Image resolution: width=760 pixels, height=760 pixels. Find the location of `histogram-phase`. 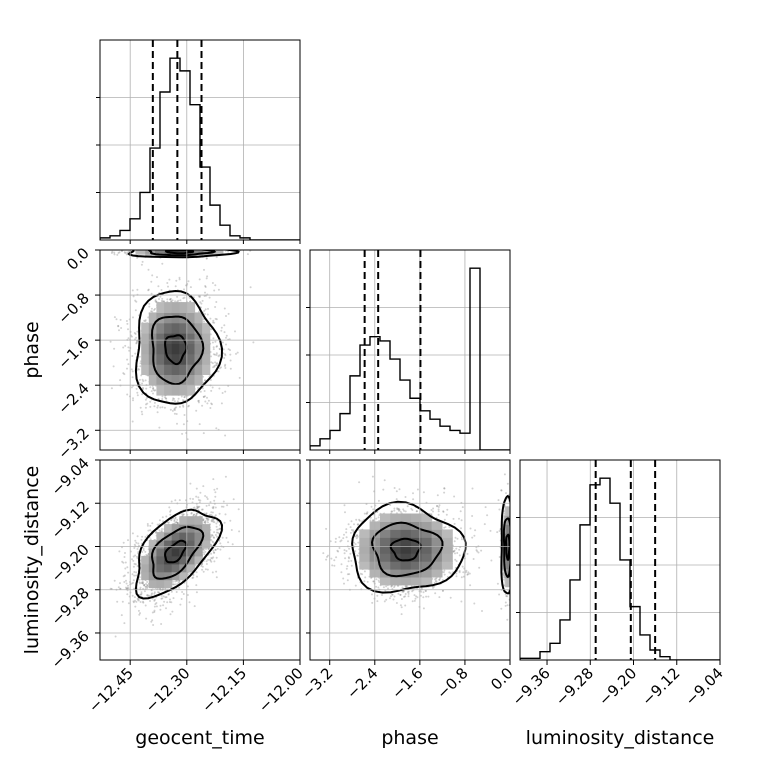

histogram-phase is located at coordinates (408, 350).